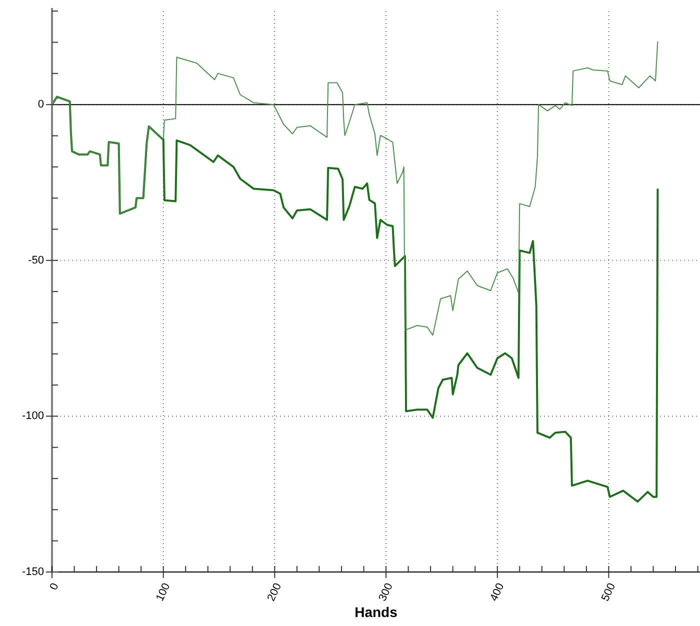 The image size is (700, 626). Describe the element at coordinates (497, 592) in the screenshot. I see `x-tick-label: 400` at that location.